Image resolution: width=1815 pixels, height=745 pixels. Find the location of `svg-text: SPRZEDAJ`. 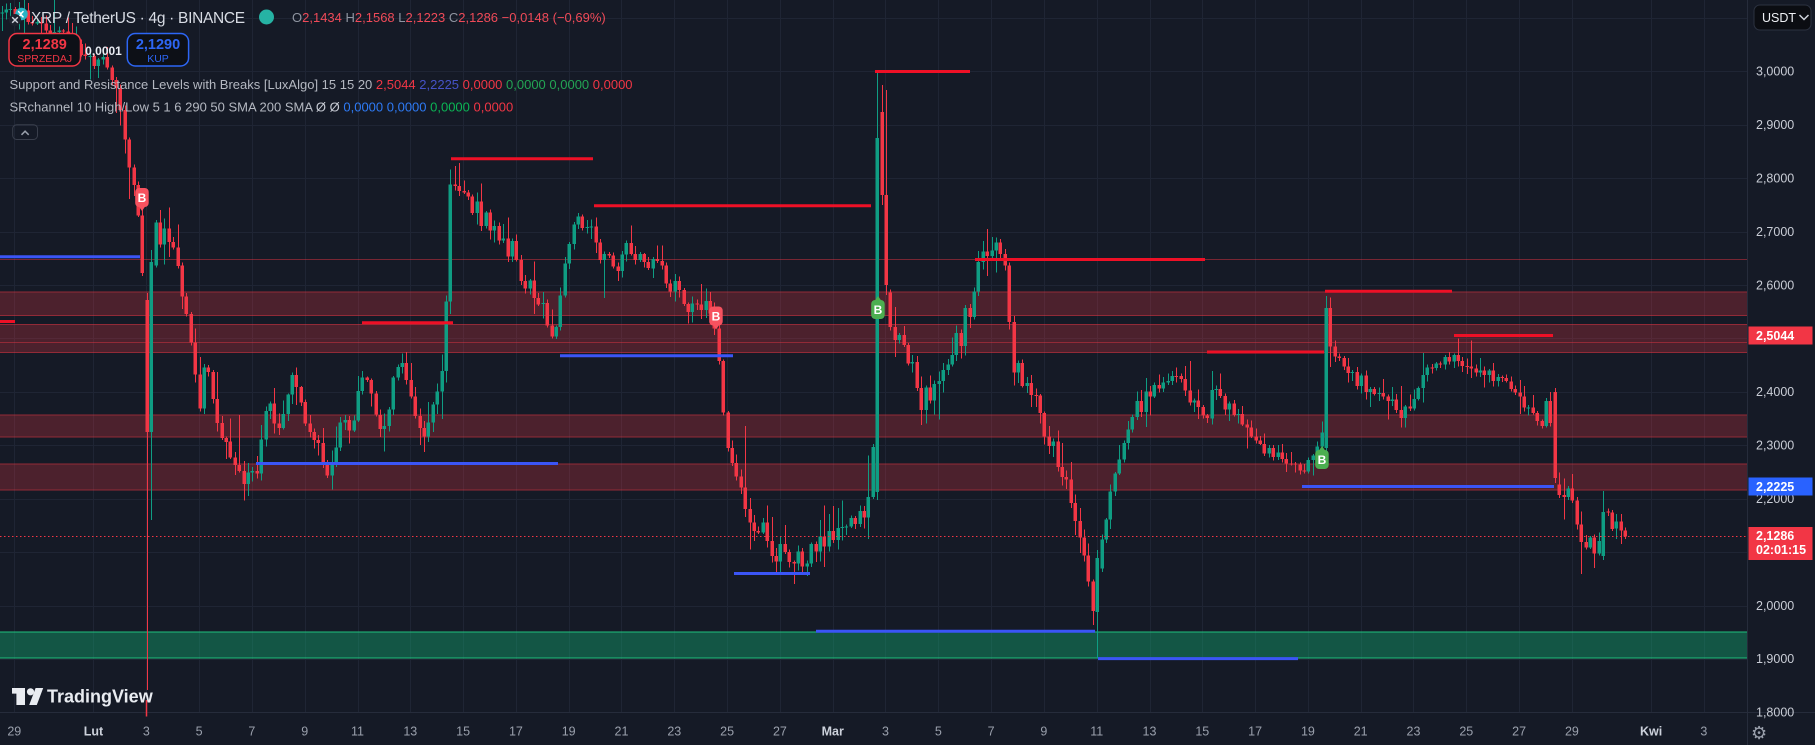

svg-text: SPRZEDAJ is located at coordinates (44, 59).